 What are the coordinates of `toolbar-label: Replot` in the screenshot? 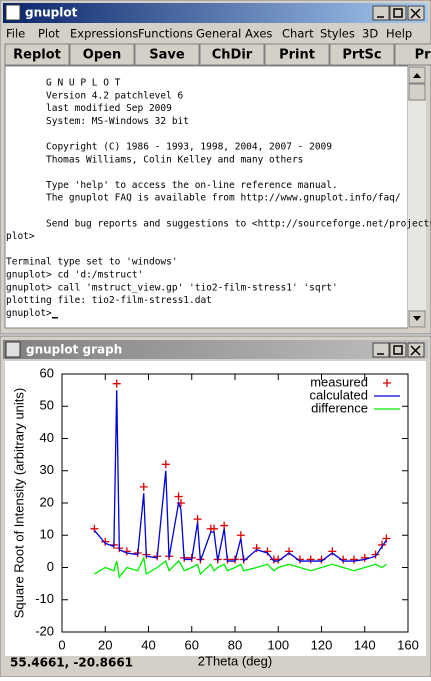 It's located at (37, 55).